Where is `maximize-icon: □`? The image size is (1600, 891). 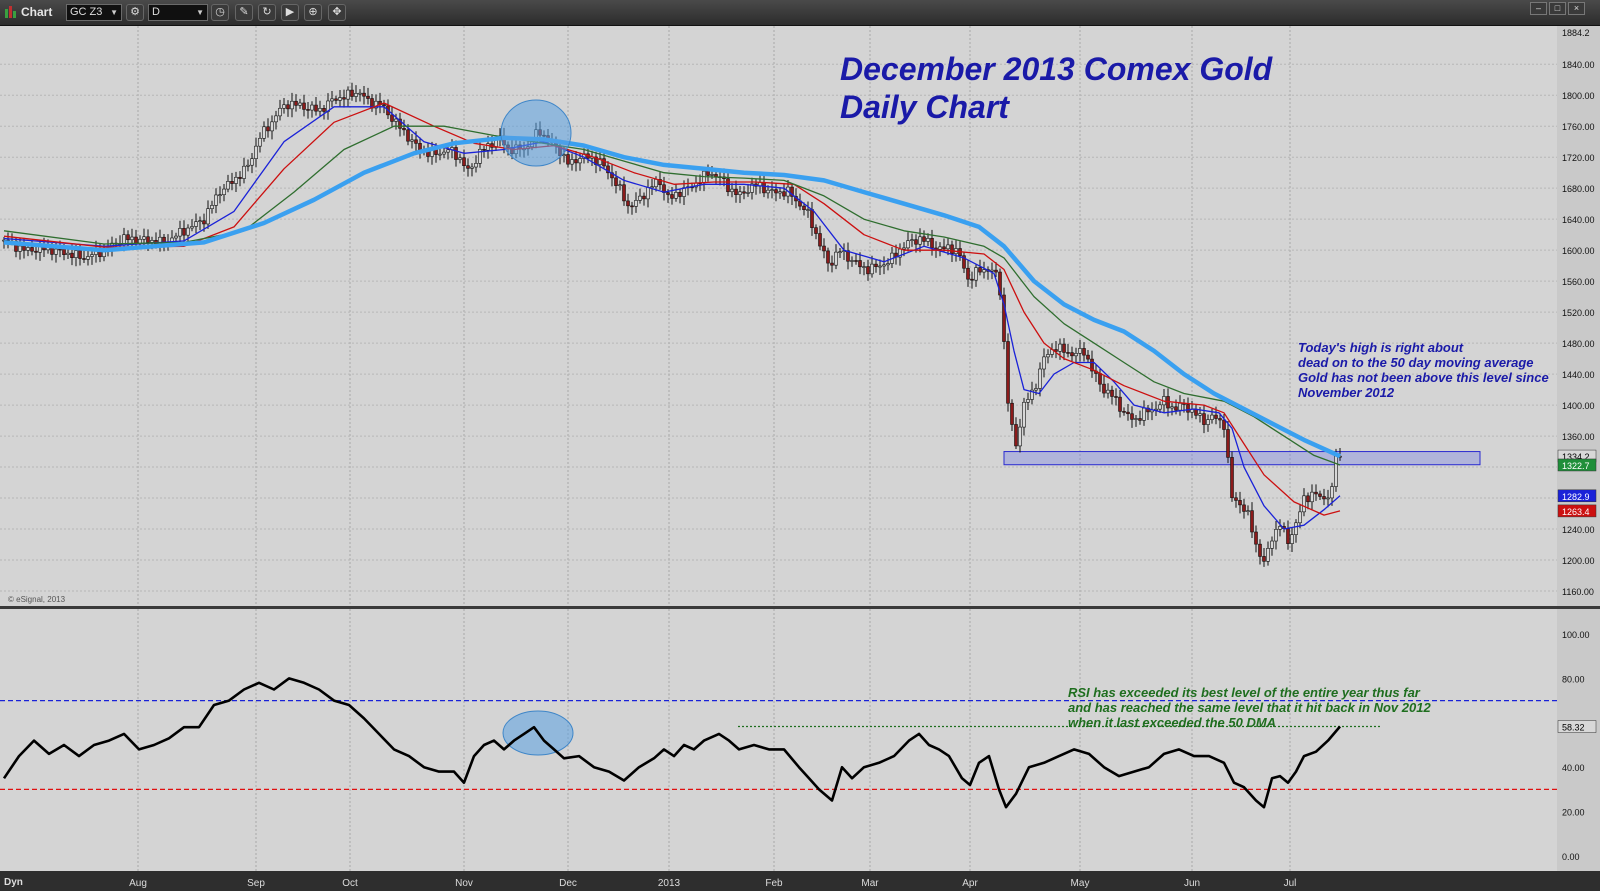
maximize-icon: □ is located at coordinates (1557, 8).